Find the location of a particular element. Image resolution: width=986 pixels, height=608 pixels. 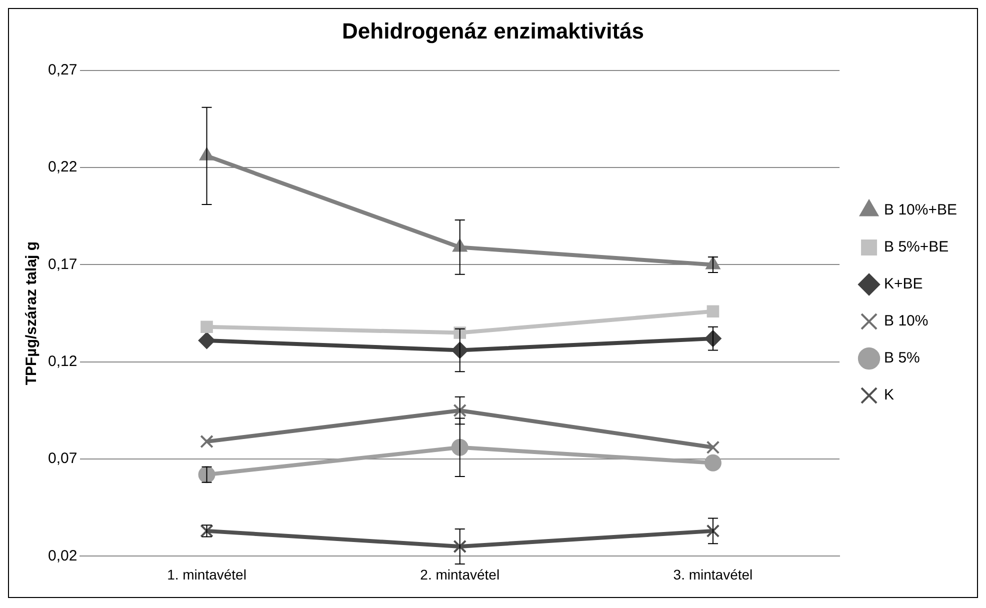

y-tick-label: 0,12 is located at coordinates (63, 361).